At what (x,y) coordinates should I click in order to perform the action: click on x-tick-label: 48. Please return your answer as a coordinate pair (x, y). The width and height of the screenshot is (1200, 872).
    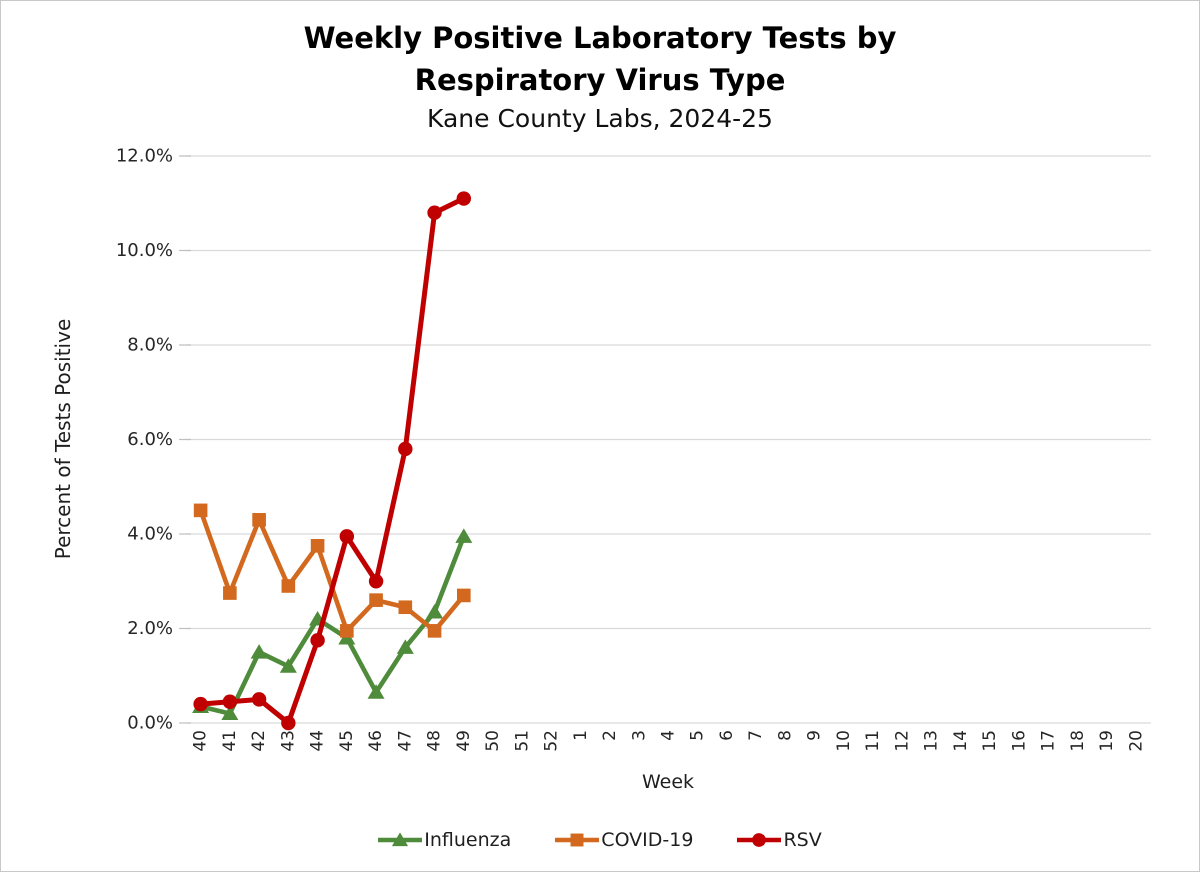
    Looking at the image, I should click on (435, 741).